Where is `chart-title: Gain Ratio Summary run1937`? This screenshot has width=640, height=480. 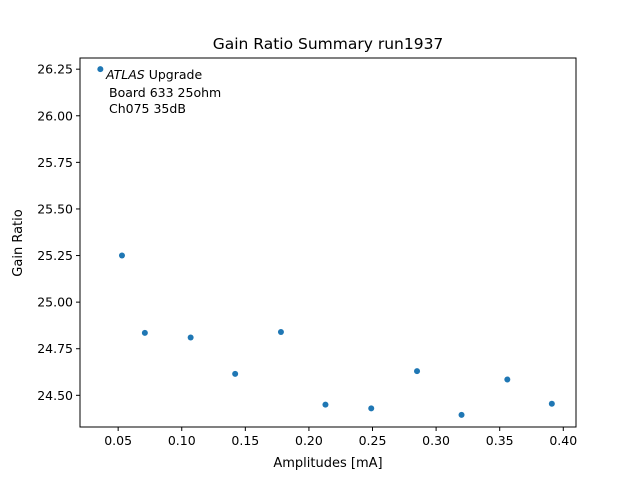
chart-title: Gain Ratio Summary run1937 is located at coordinates (328, 44).